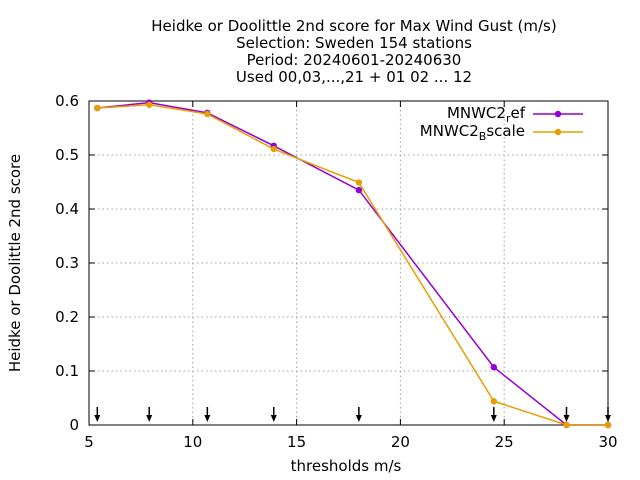 The width and height of the screenshot is (640, 480). What do you see at coordinates (400, 442) in the screenshot?
I see `x-tick-label: 20` at bounding box center [400, 442].